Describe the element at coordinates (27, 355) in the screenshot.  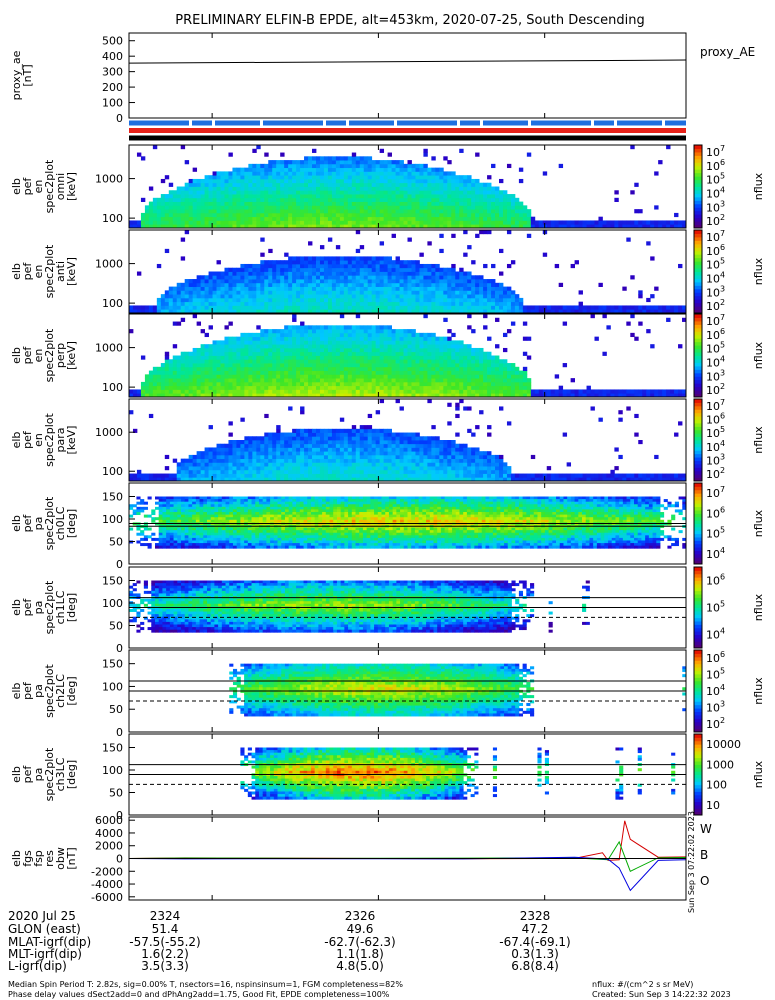
I see `y-axis-label-line: pef` at that location.